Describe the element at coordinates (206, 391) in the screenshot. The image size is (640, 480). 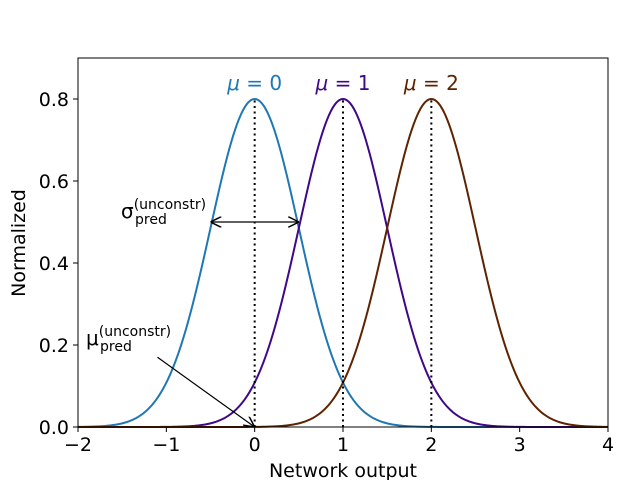
I see `mu-point-arrow` at that location.